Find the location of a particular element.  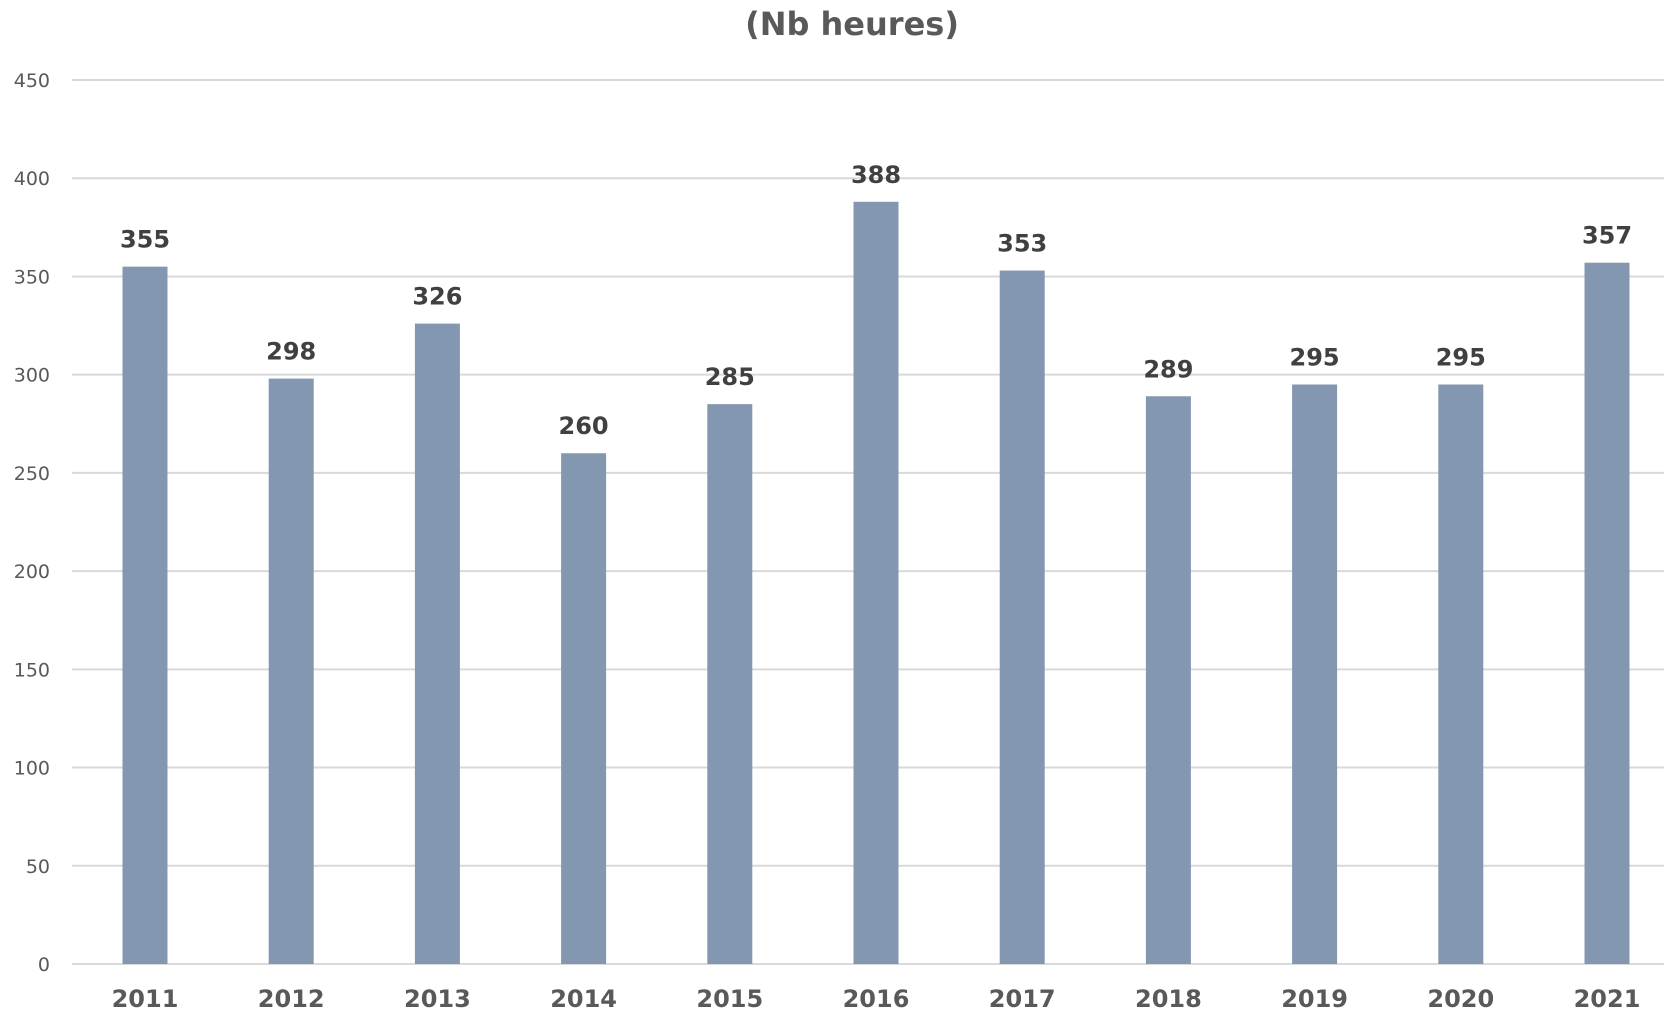

x-tick-label-2016: 2016 is located at coordinates (876, 999).